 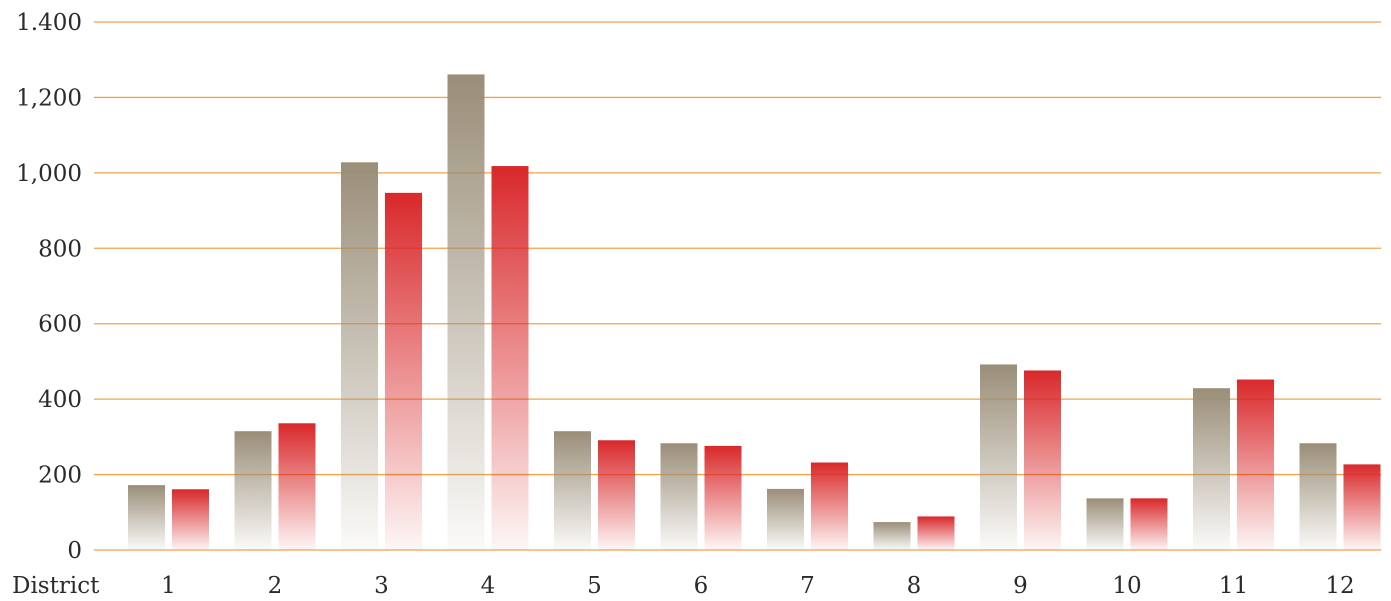 What do you see at coordinates (60, 325) in the screenshot?
I see `y-tick-label: 600` at bounding box center [60, 325].